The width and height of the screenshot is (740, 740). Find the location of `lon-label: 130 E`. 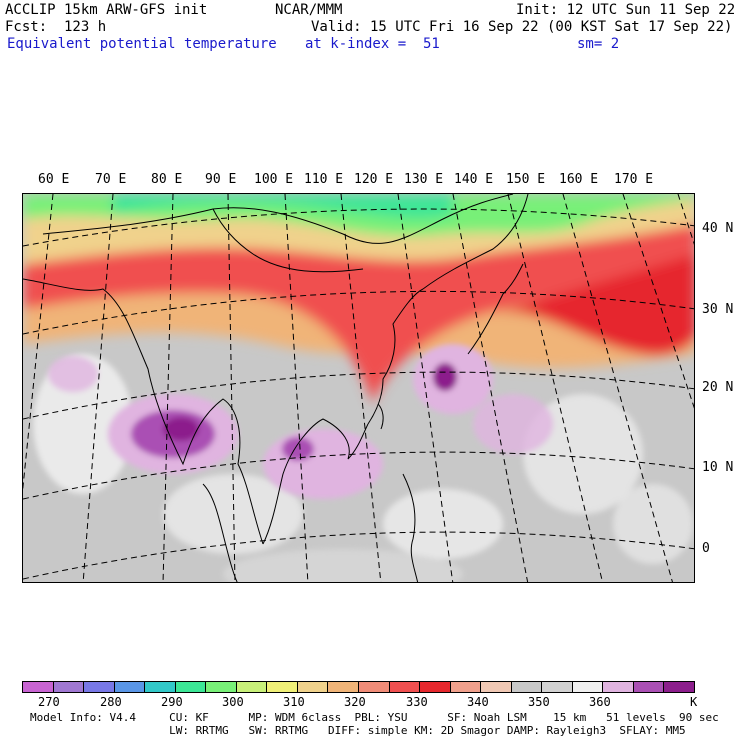

lon-label: 130 E is located at coordinates (424, 179).